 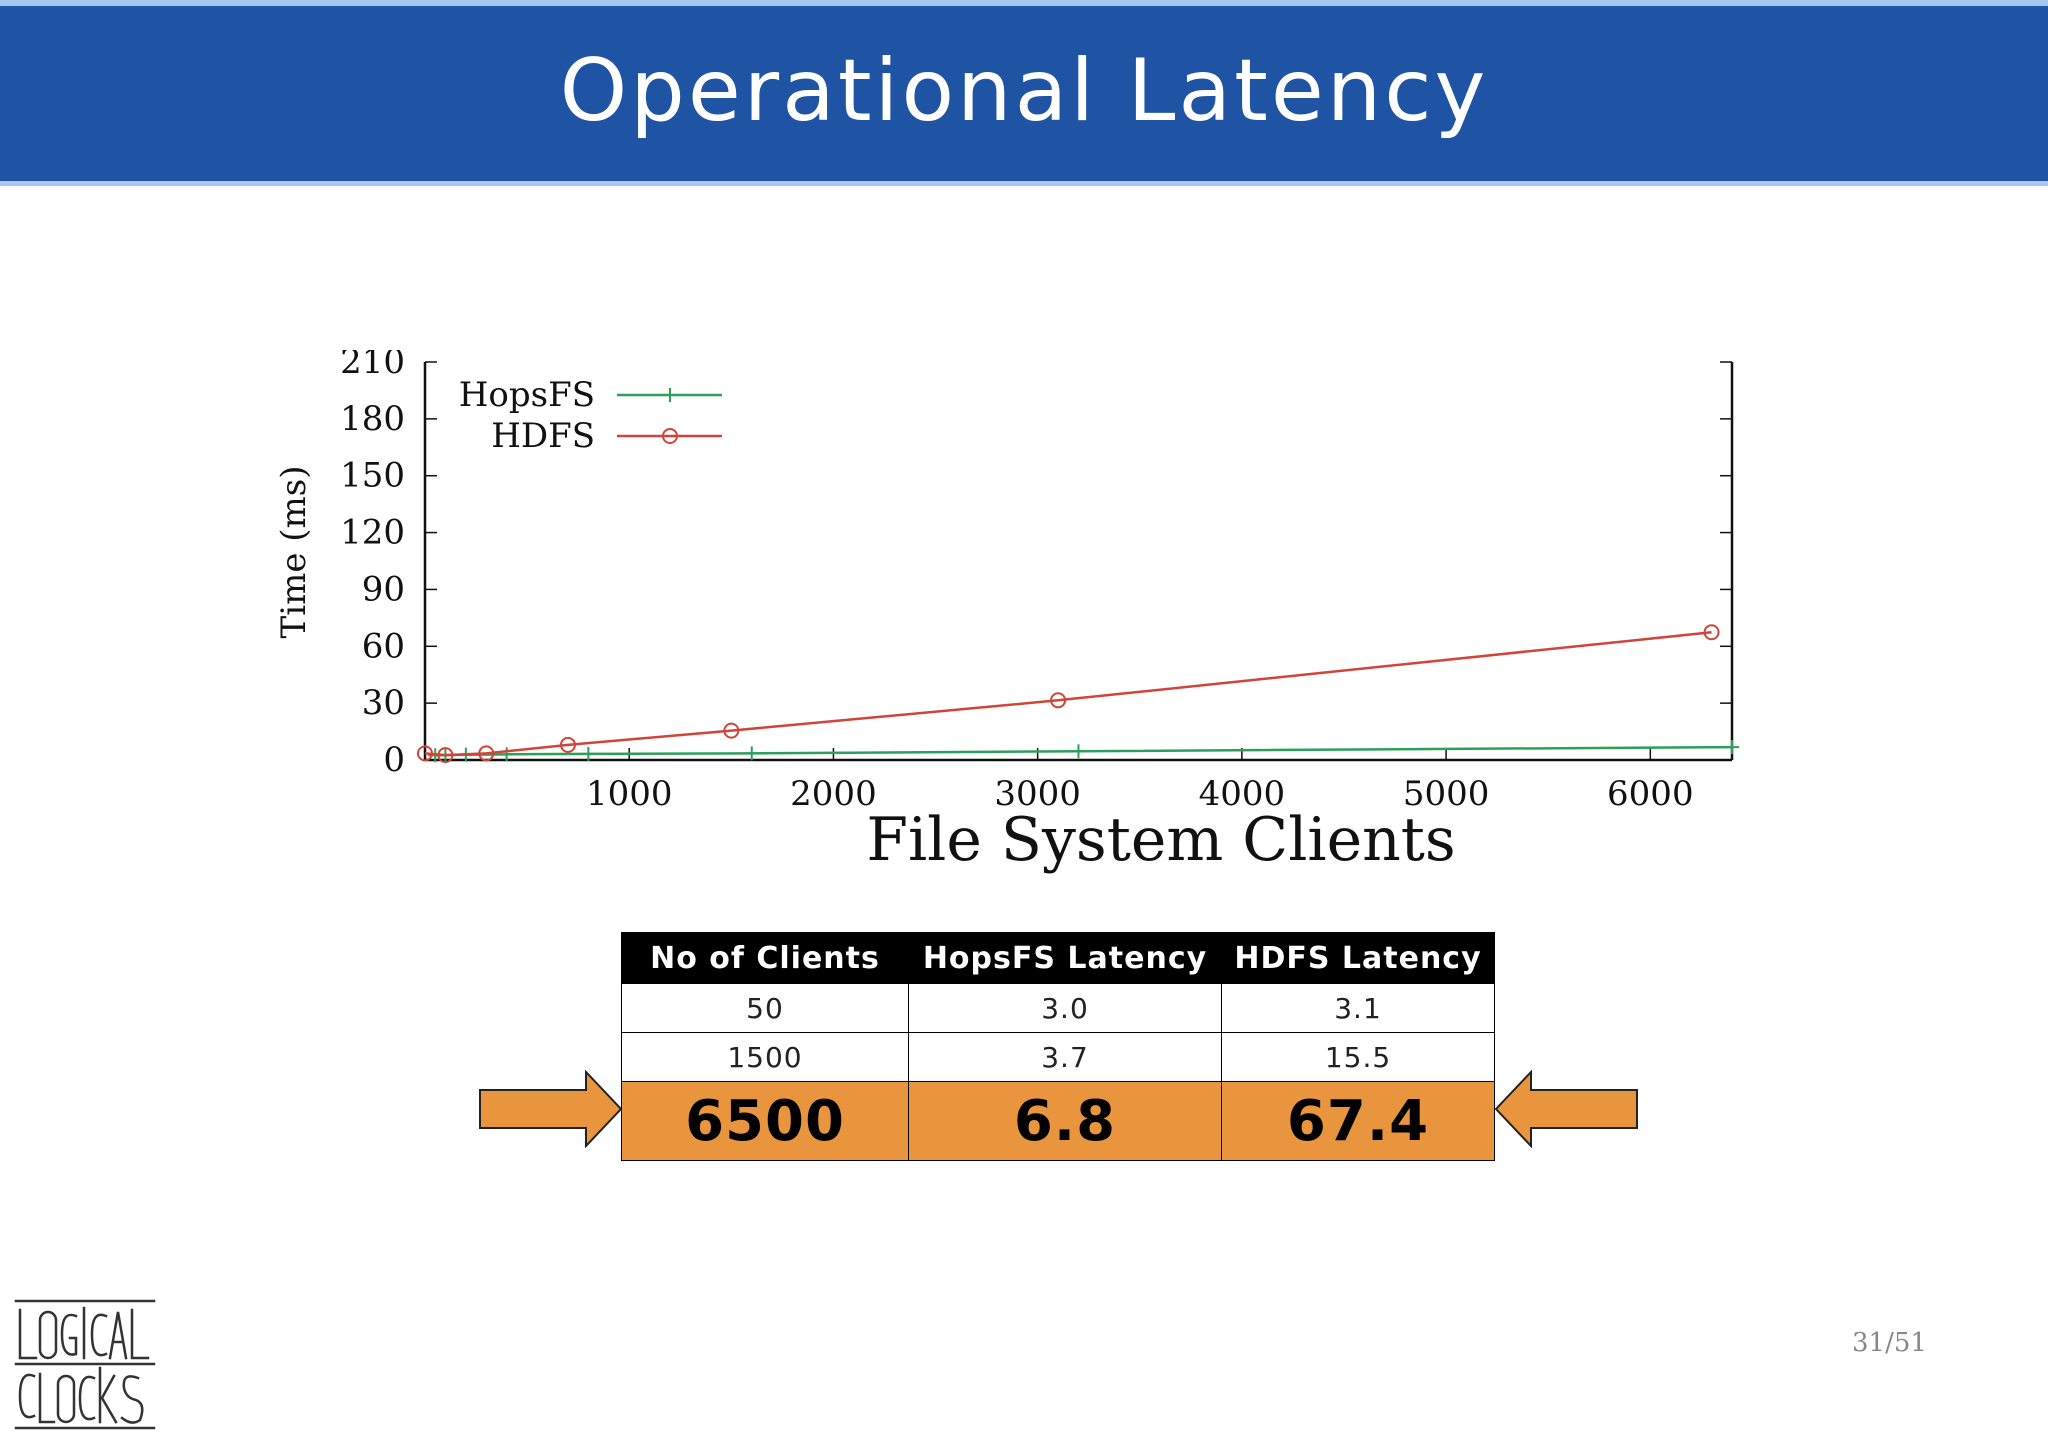 I want to click on title-bar: Operational Latency, so click(x=1024, y=93).